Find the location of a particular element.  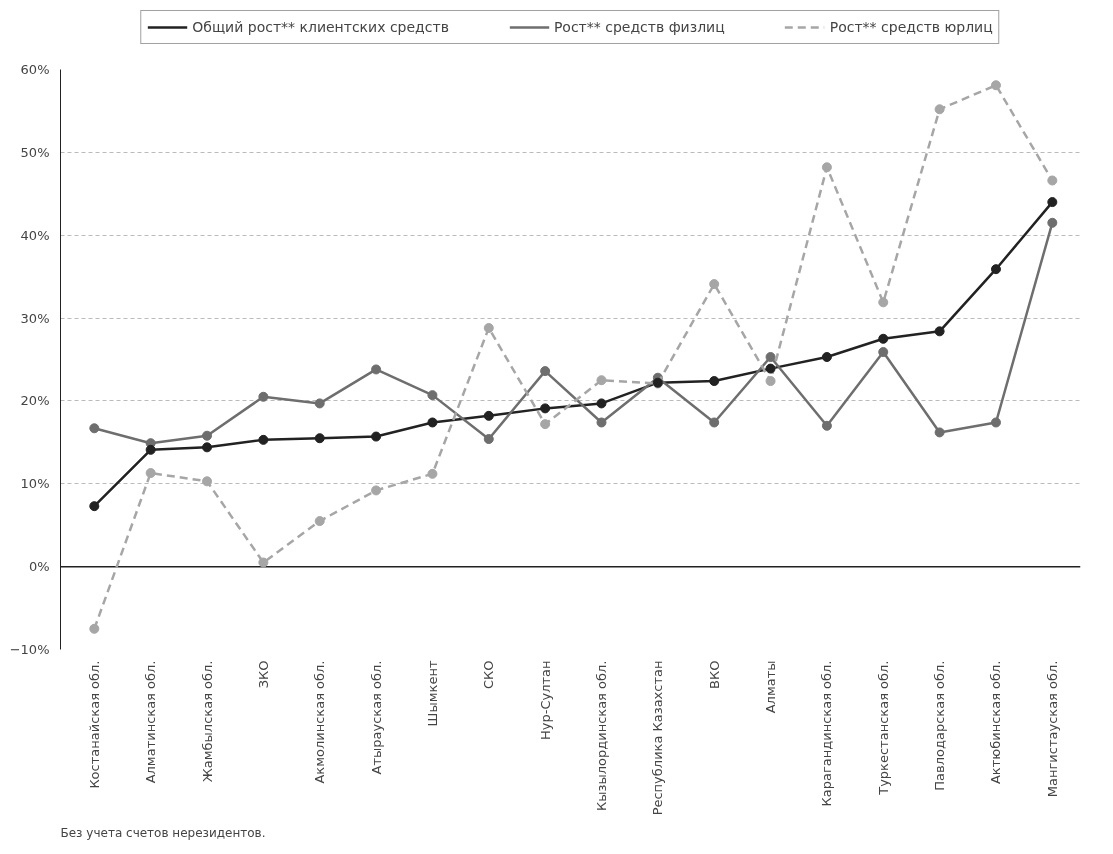

x-tick-label: Павлодарская обл. is located at coordinates (940, 725).